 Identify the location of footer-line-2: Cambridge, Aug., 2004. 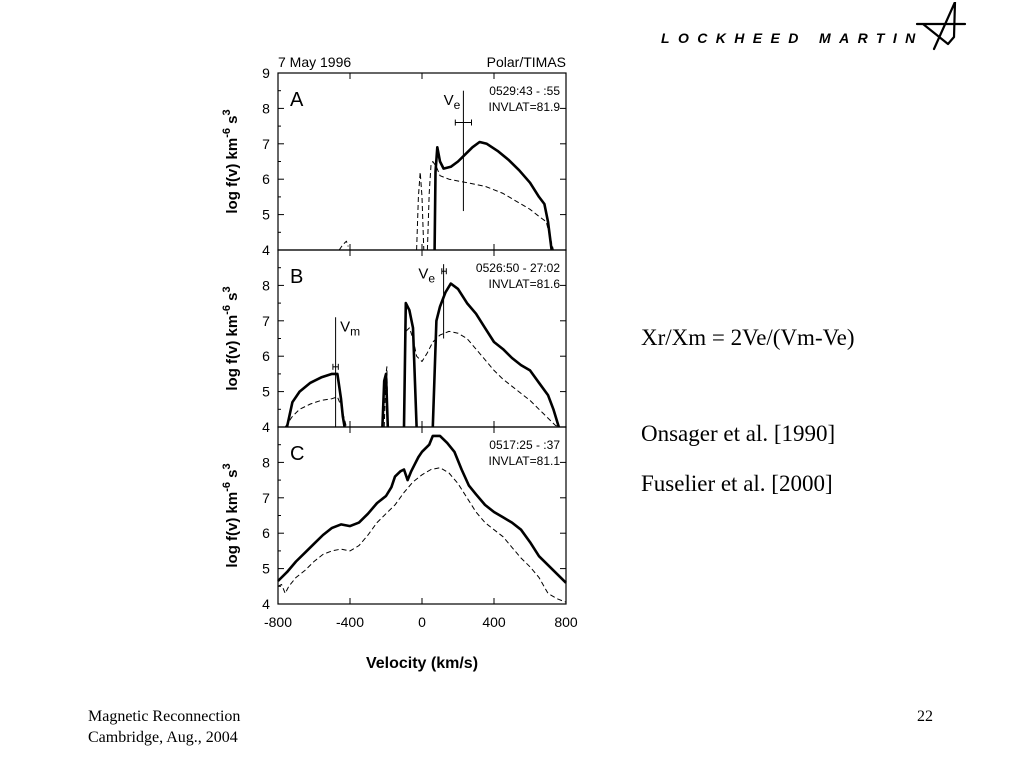
(163, 737).